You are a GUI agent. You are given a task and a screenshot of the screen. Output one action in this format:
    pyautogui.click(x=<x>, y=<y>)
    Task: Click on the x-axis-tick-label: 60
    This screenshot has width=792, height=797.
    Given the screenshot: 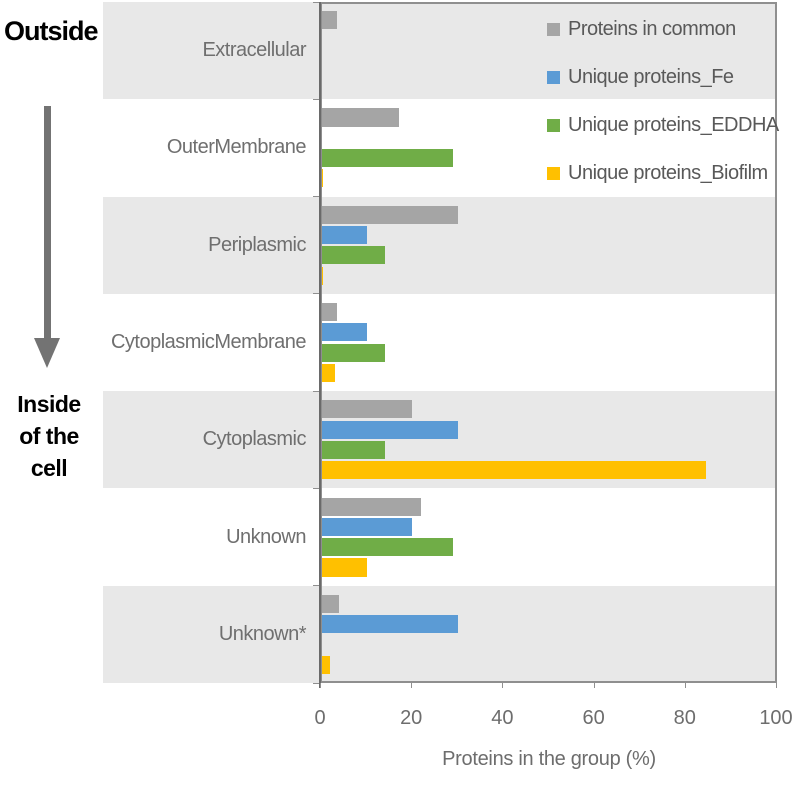 What is the action you would take?
    pyautogui.click(x=593, y=718)
    